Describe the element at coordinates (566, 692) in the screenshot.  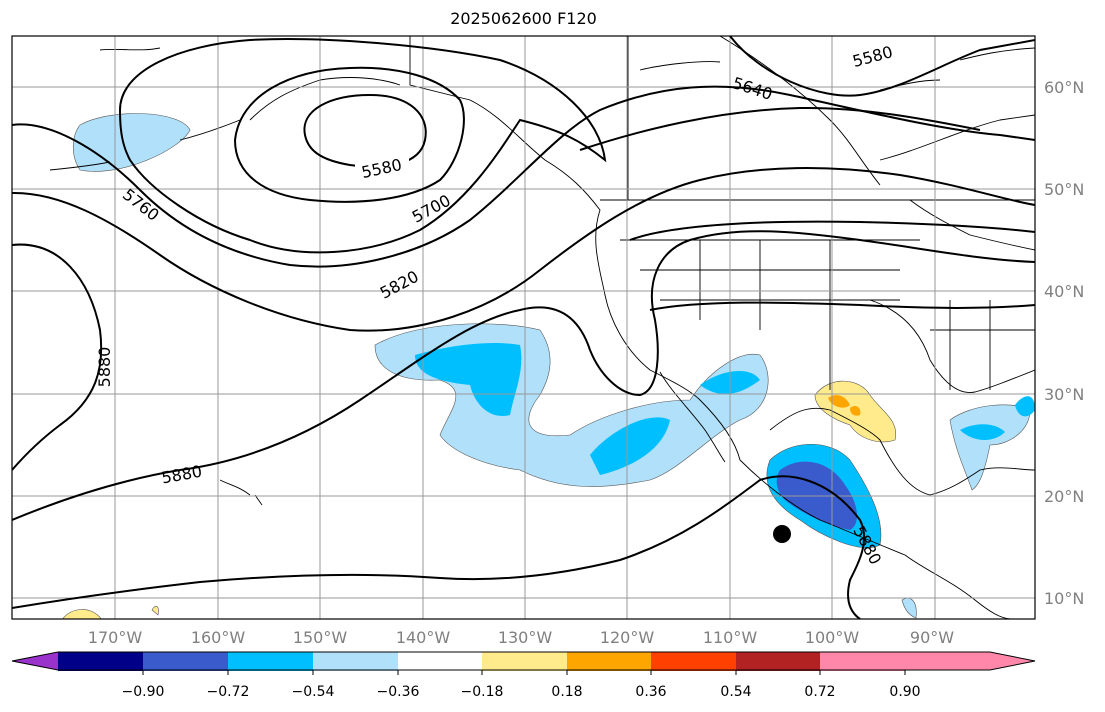
I see `colorbar-tick-label: 0.18` at that location.